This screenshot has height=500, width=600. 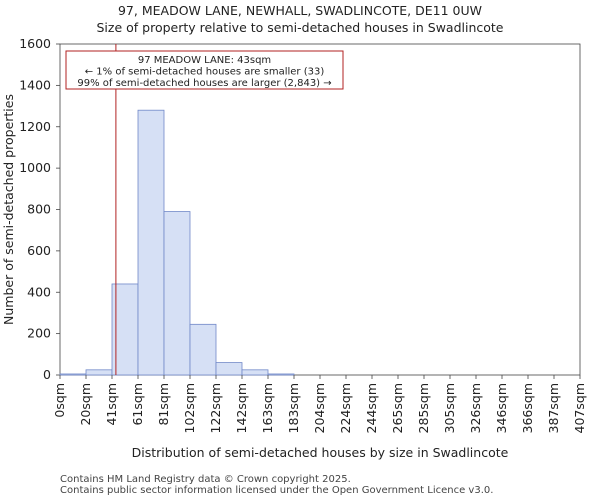 I want to click on x-tick-label: 224sqm, so click(x=345, y=408).